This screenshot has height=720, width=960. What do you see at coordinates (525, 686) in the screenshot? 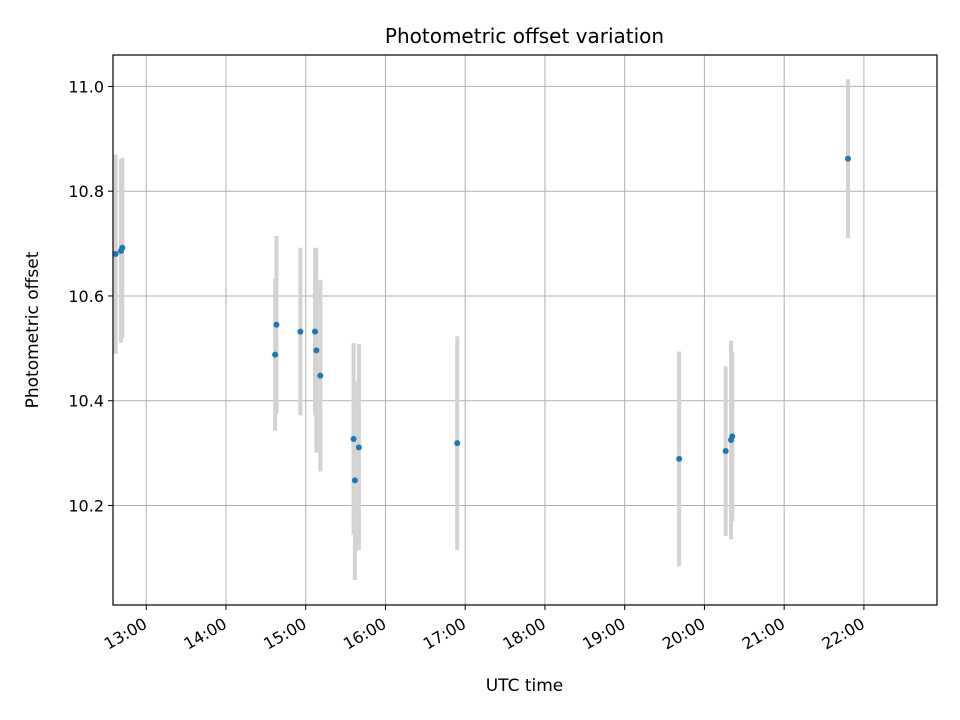
I see `x-axis-label: UTC time` at bounding box center [525, 686].